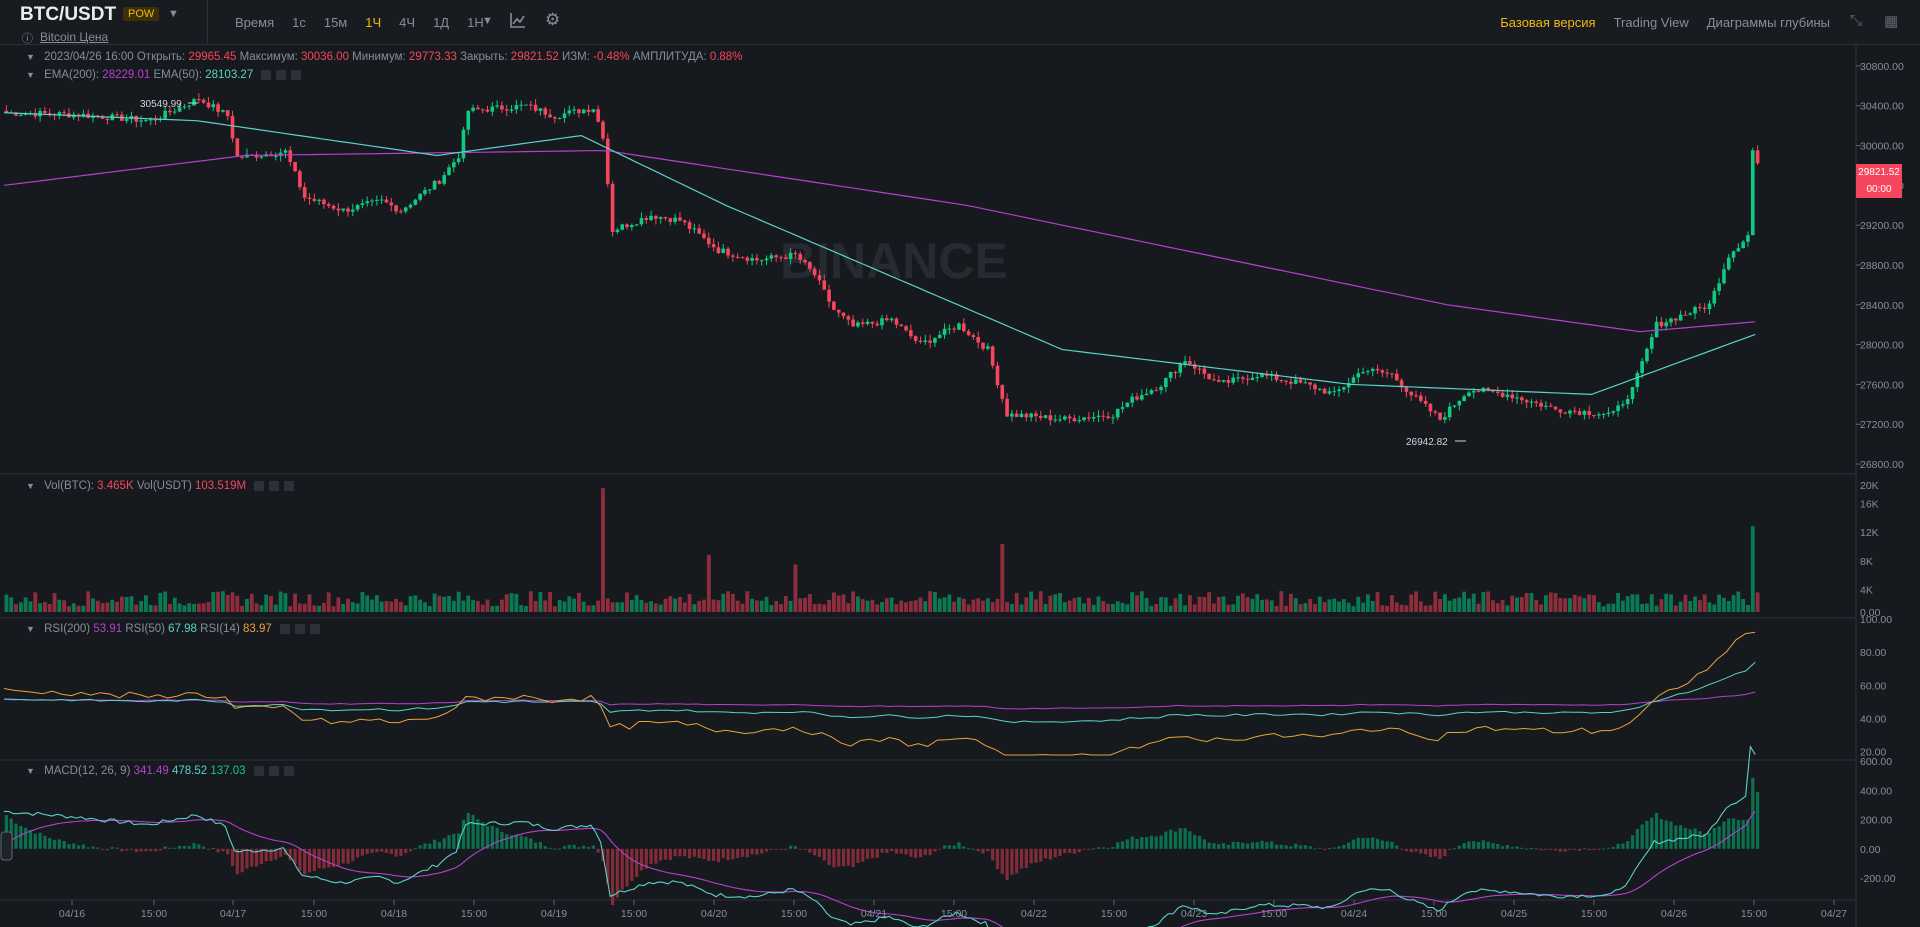 The height and width of the screenshot is (927, 1920). I want to click on gear-icon: ⚙, so click(553, 19).